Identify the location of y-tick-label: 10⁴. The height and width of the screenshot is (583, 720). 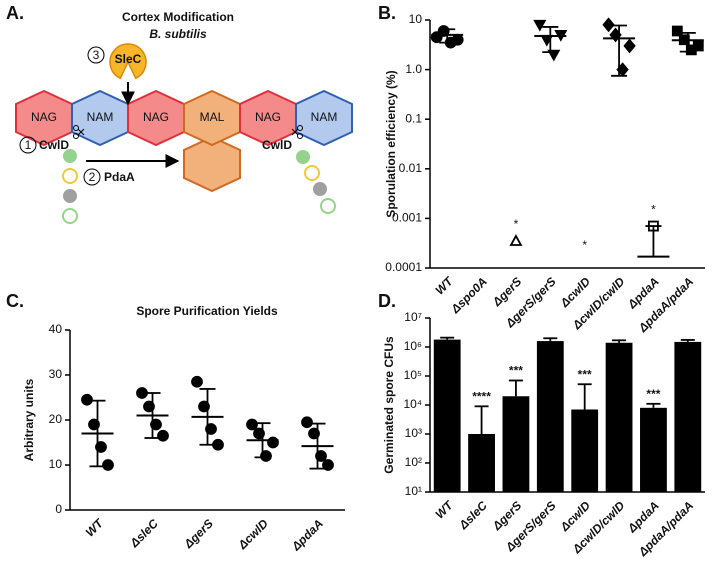
(412, 404).